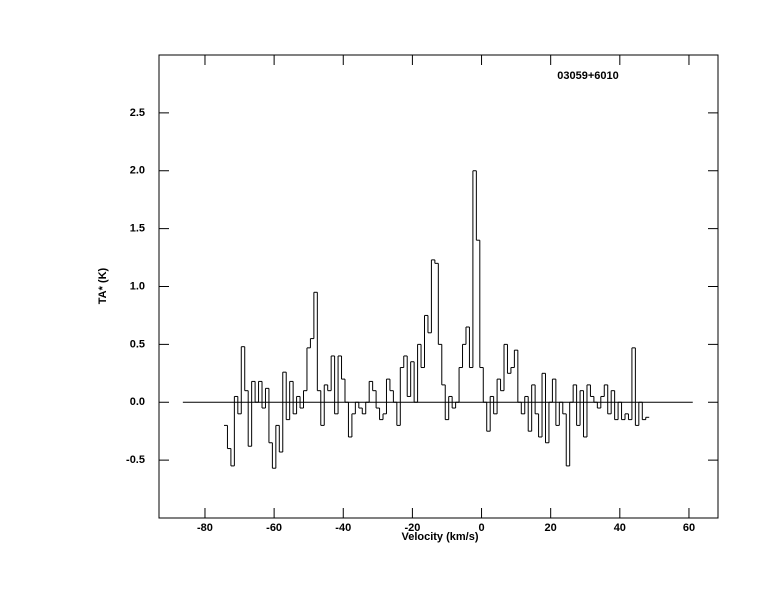 The width and height of the screenshot is (774, 612). I want to click on x-tick-label: 0, so click(481, 528).